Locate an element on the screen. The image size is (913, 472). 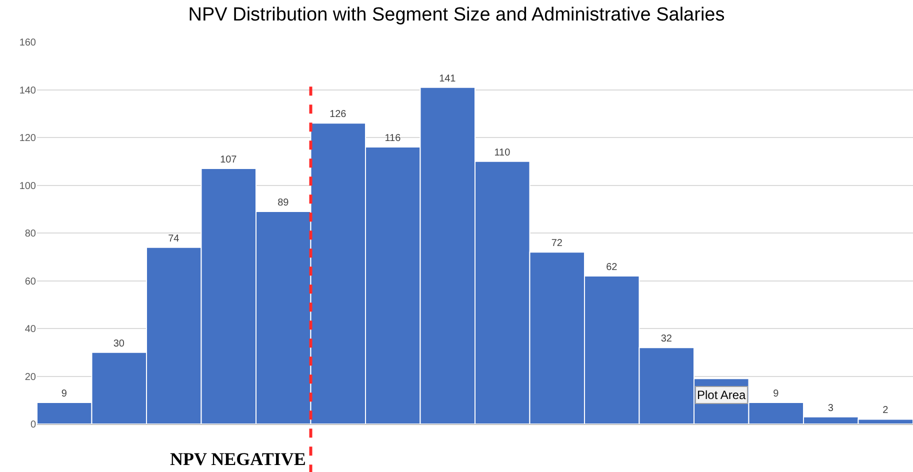
y-tick-label: 100 is located at coordinates (27, 186).